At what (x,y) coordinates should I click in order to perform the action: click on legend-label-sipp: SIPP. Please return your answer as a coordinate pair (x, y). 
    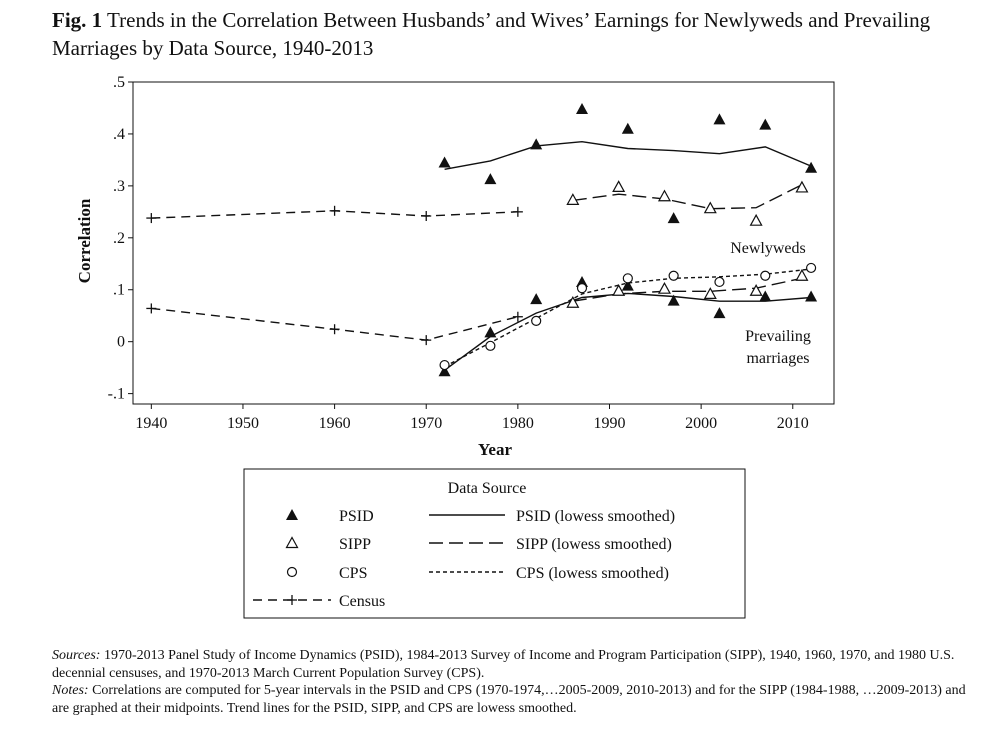
    Looking at the image, I should click on (355, 544).